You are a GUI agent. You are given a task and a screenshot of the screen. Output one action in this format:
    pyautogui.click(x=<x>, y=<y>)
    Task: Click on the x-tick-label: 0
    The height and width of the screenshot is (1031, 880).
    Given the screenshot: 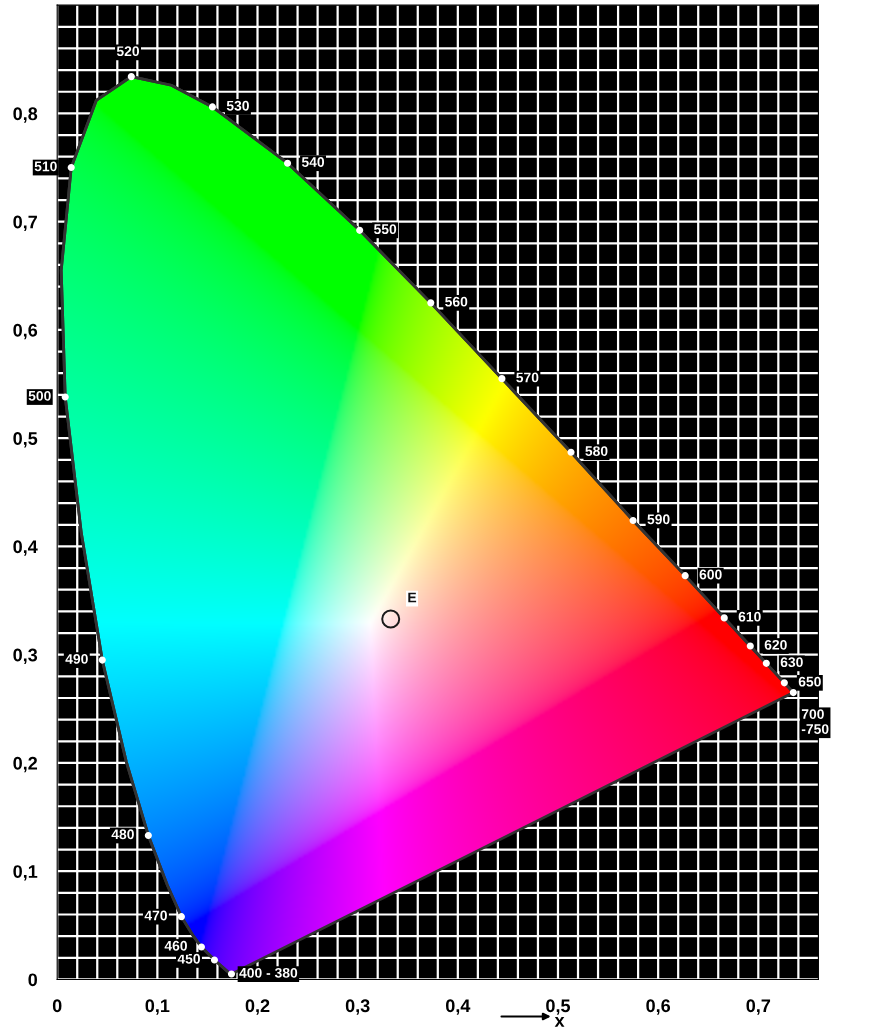 What is the action you would take?
    pyautogui.click(x=57, y=1006)
    